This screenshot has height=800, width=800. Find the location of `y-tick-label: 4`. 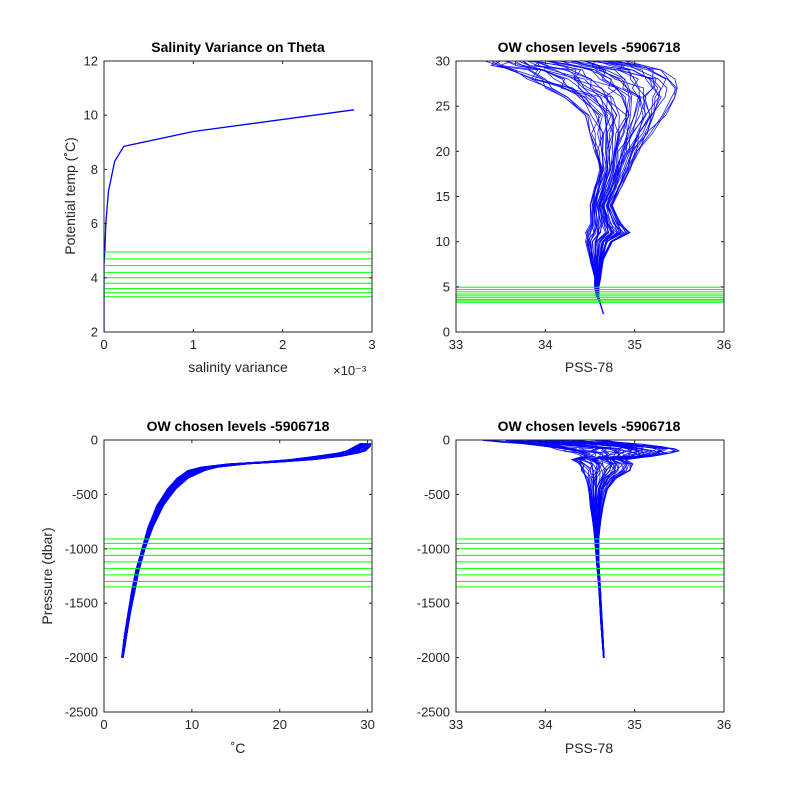

y-tick-label: 4 is located at coordinates (94, 277).